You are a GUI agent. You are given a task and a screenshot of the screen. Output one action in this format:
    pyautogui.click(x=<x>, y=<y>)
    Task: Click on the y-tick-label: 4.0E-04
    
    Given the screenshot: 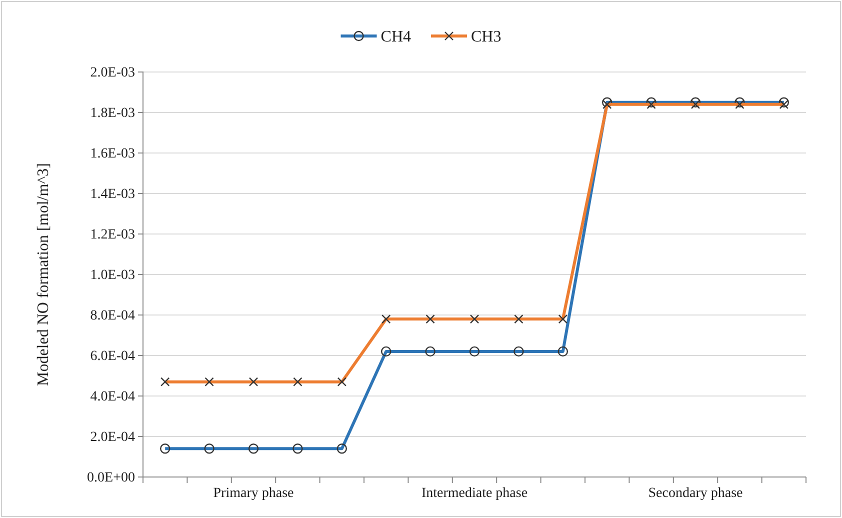 What is the action you would take?
    pyautogui.click(x=112, y=396)
    